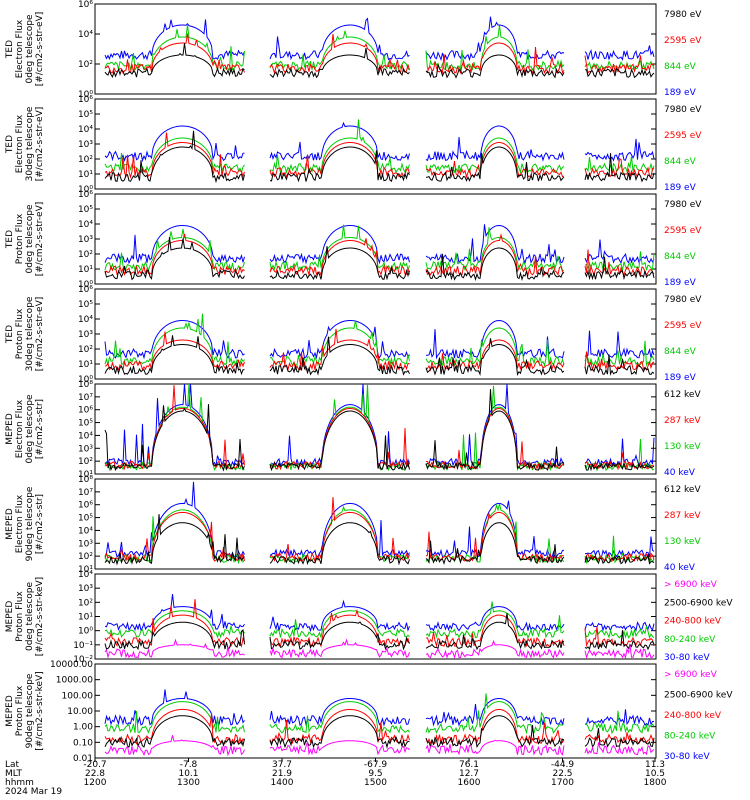 This screenshot has width=750, height=800. I want to click on panel-4-ytick-label: 10⁰, so click(85, 380).